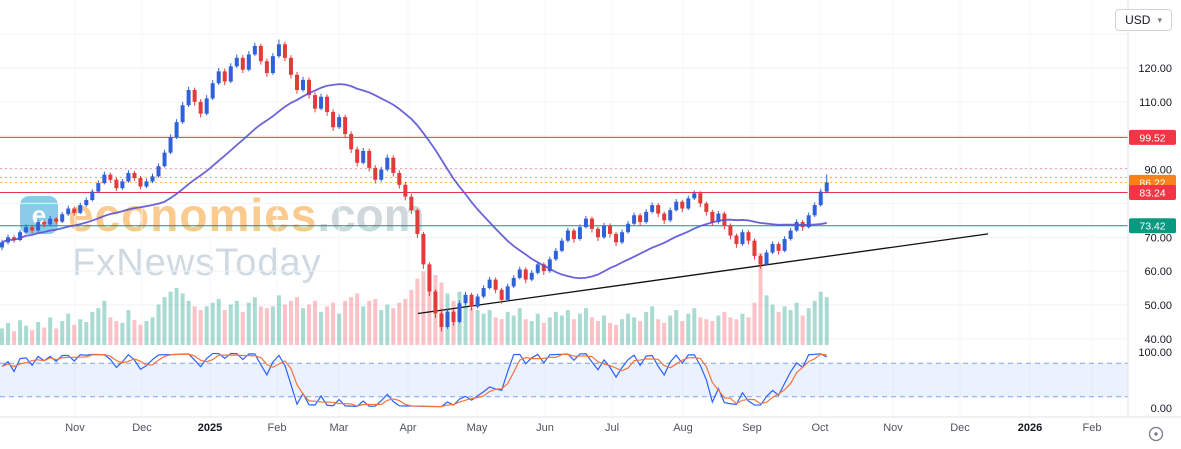 The width and height of the screenshot is (1181, 449). Describe the element at coordinates (1155, 69) in the screenshot. I see `svg-text: 120.00` at that location.